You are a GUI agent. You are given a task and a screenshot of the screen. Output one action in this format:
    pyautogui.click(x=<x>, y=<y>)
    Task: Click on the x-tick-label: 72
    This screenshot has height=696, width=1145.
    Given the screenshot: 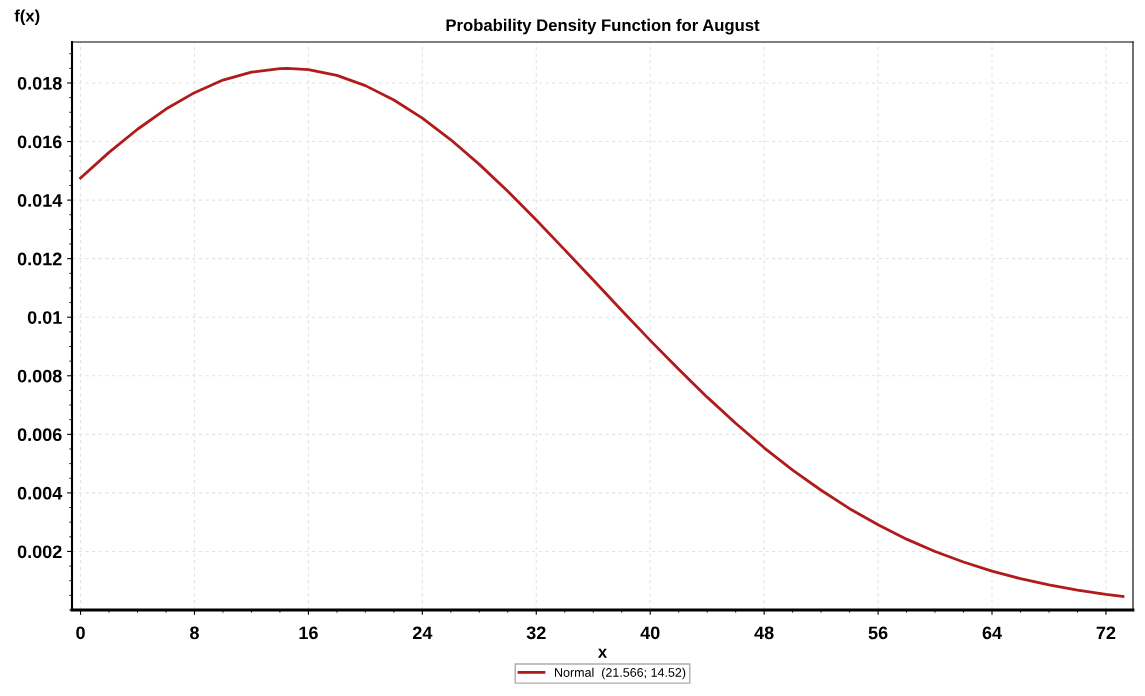 What is the action you would take?
    pyautogui.click(x=1106, y=633)
    